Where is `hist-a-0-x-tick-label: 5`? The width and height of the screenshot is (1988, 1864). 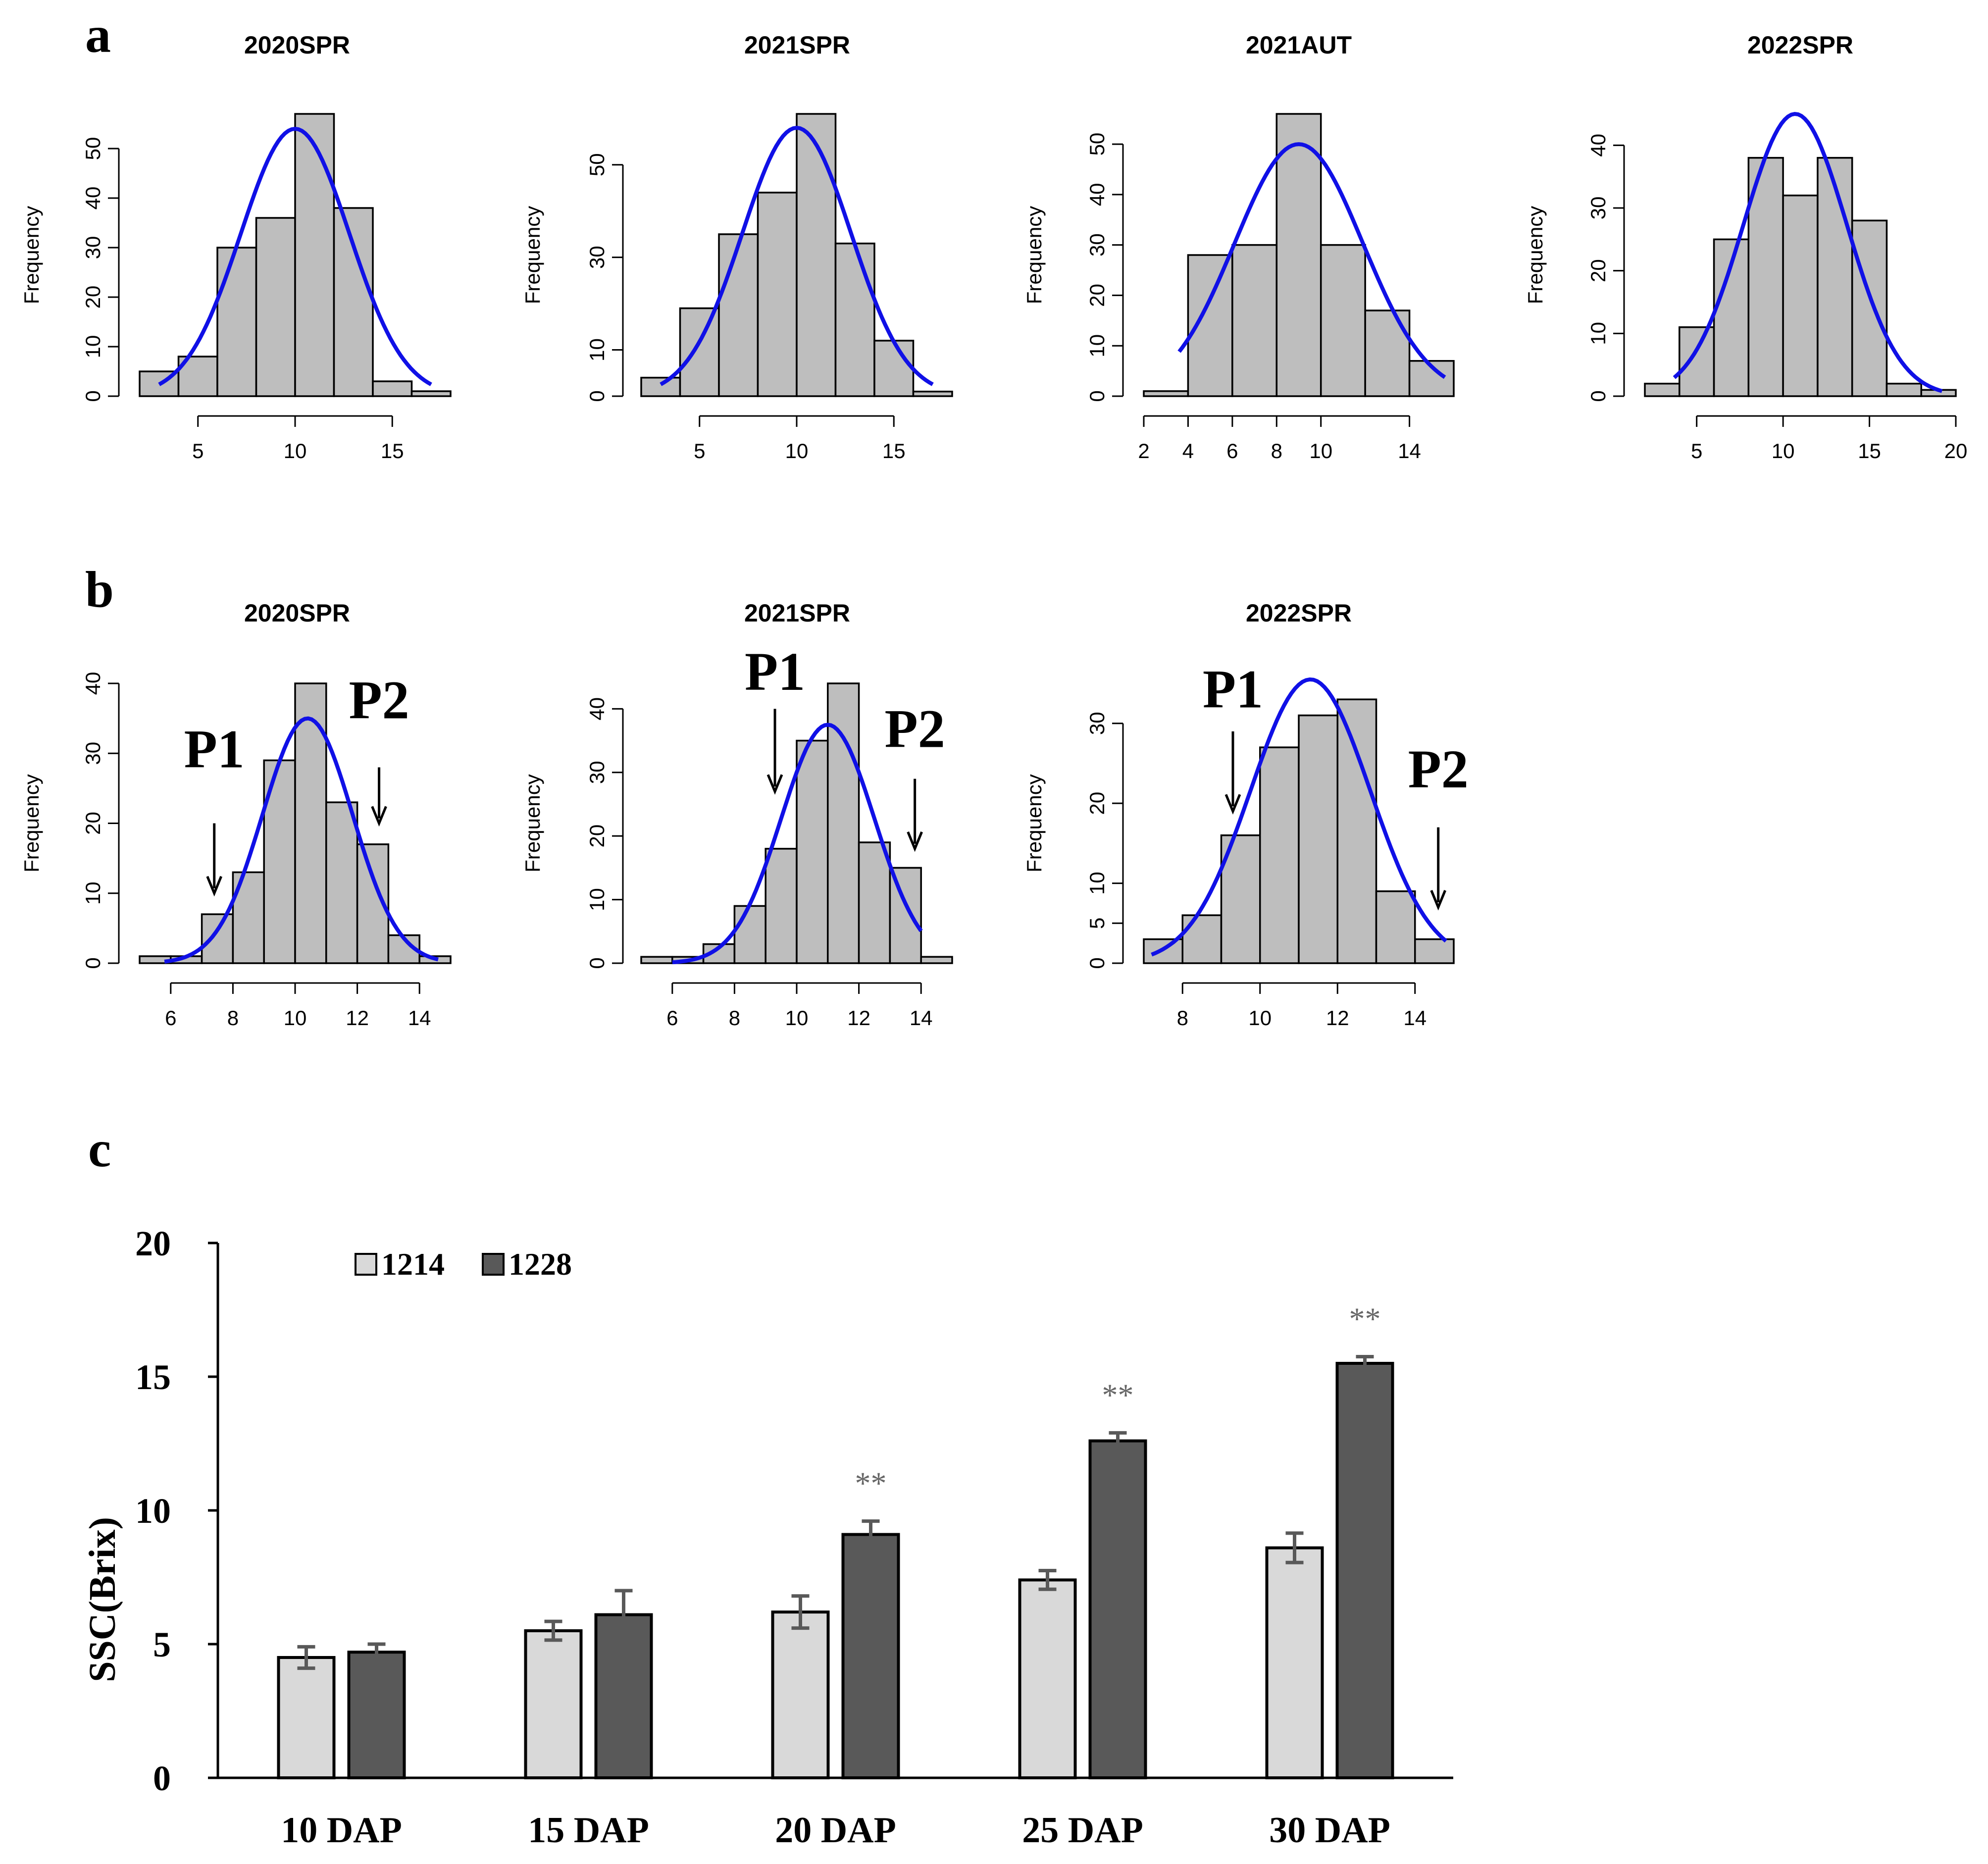 hist-a-0-x-tick-label: 5 is located at coordinates (198, 451).